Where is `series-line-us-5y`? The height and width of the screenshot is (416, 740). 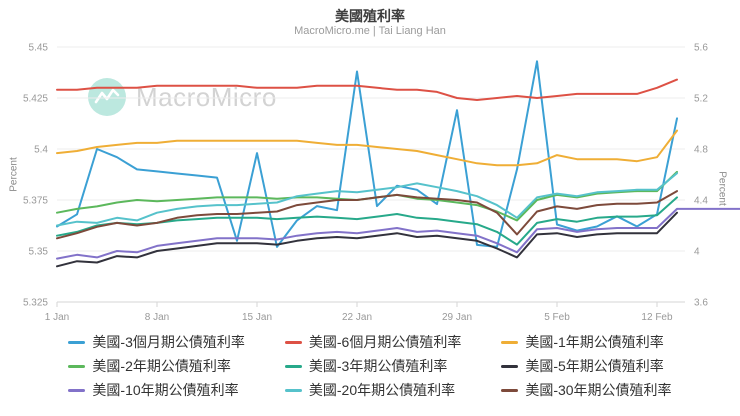
series-line-us-5y is located at coordinates (367, 239).